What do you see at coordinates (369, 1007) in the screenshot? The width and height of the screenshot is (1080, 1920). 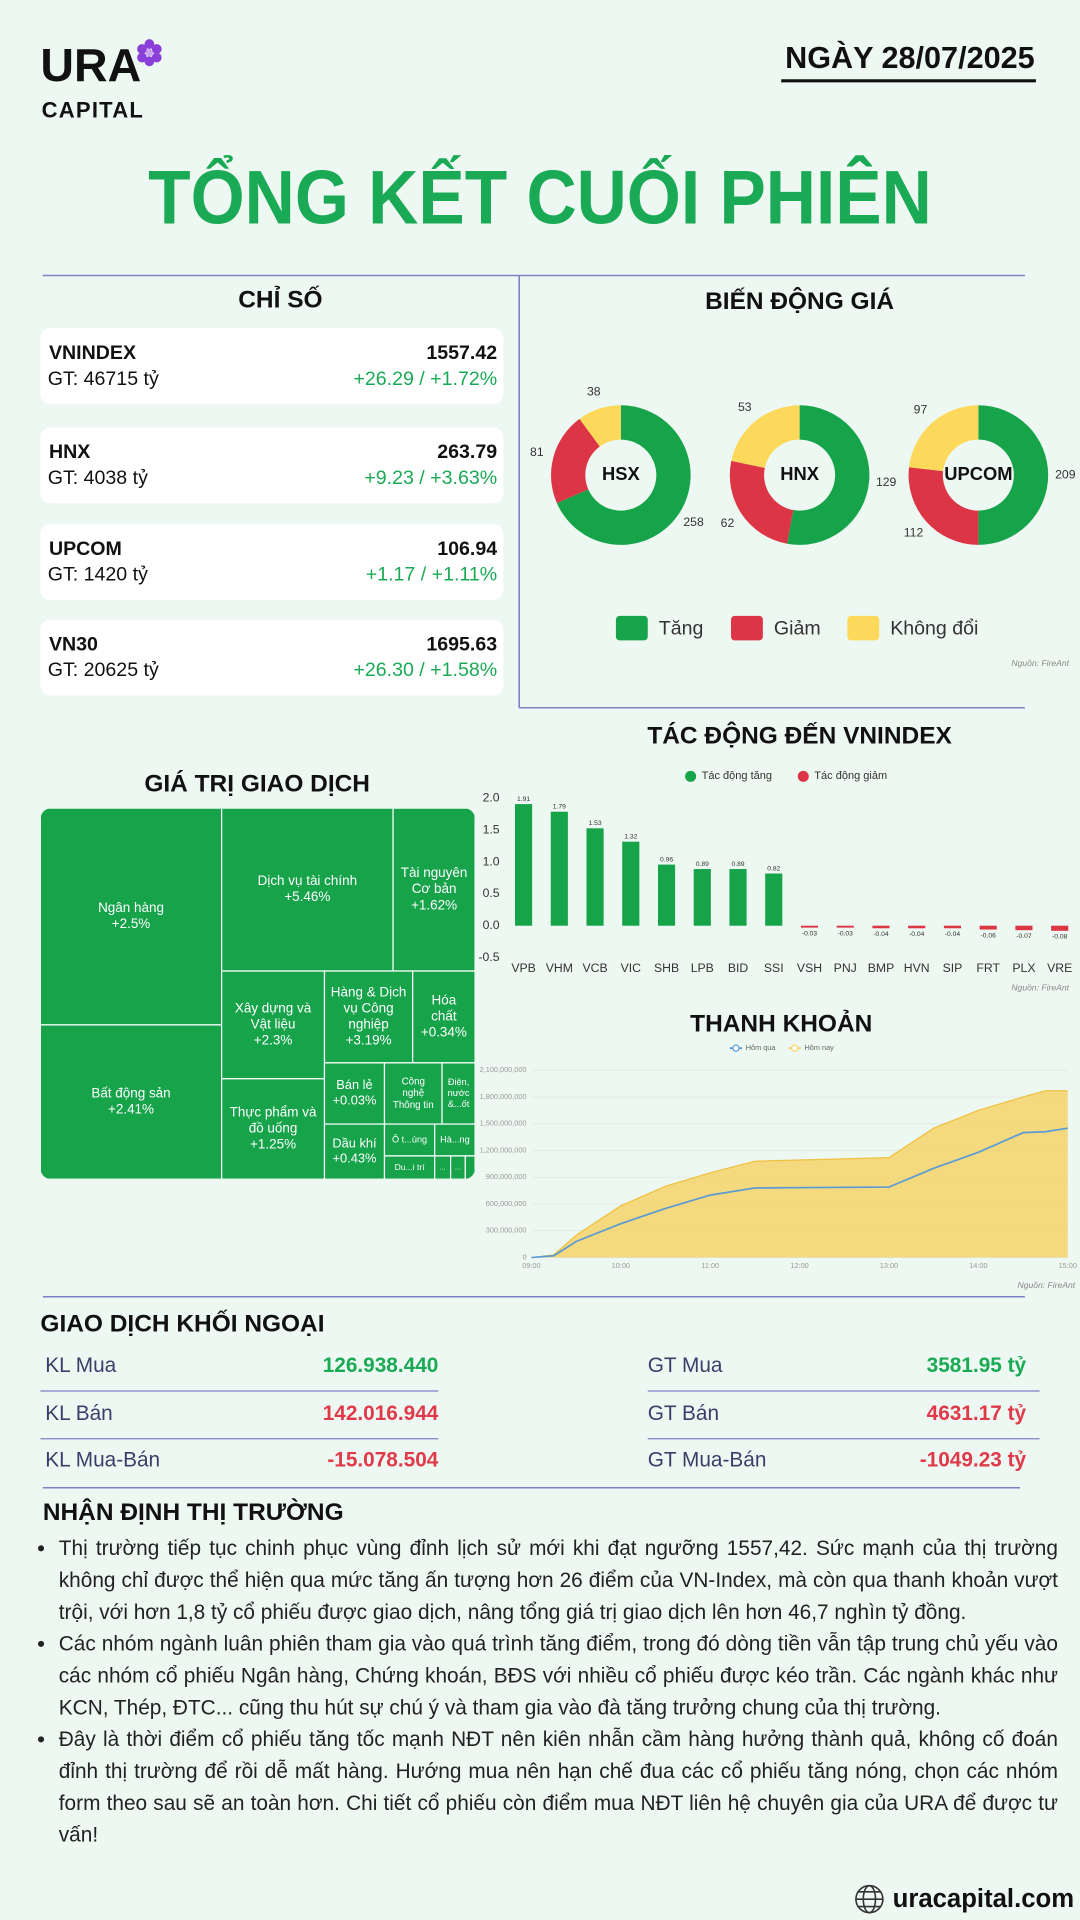 I see `treemap-label: vụ Công` at bounding box center [369, 1007].